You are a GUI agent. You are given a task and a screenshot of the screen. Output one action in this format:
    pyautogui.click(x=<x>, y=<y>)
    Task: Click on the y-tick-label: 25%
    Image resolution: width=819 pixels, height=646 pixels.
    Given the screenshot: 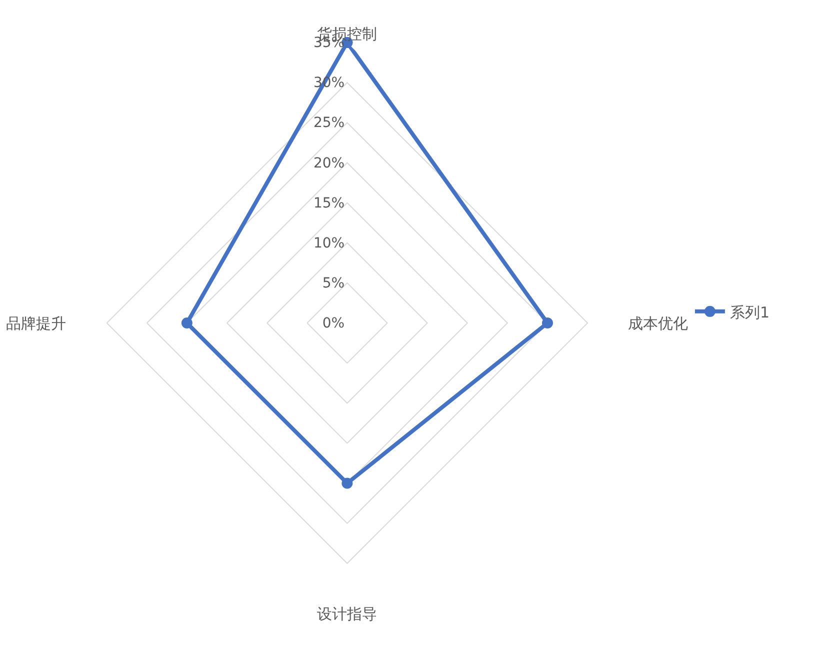 What is the action you would take?
    pyautogui.click(x=329, y=123)
    